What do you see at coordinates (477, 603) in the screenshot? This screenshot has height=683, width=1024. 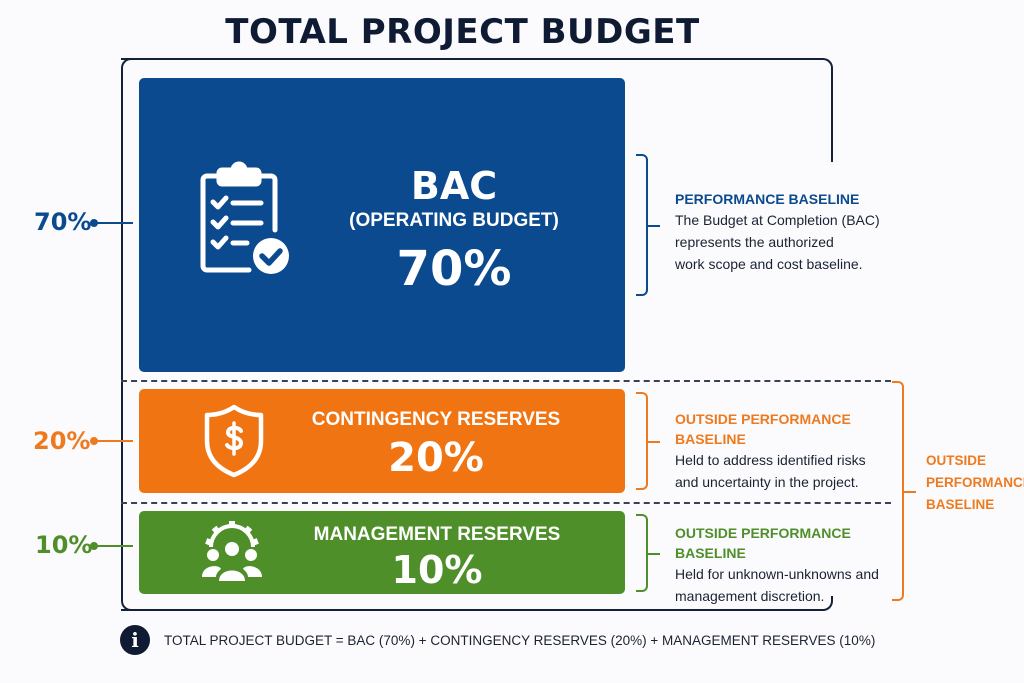 I see `total-budget-frame-bottom` at bounding box center [477, 603].